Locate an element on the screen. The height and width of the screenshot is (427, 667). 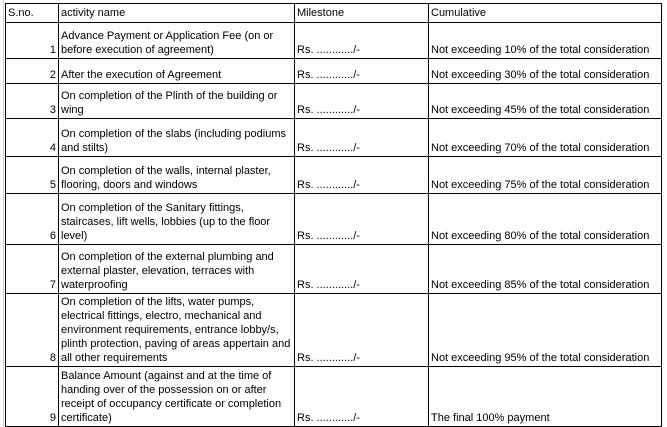
sno-cell: 6 is located at coordinates (32, 219).